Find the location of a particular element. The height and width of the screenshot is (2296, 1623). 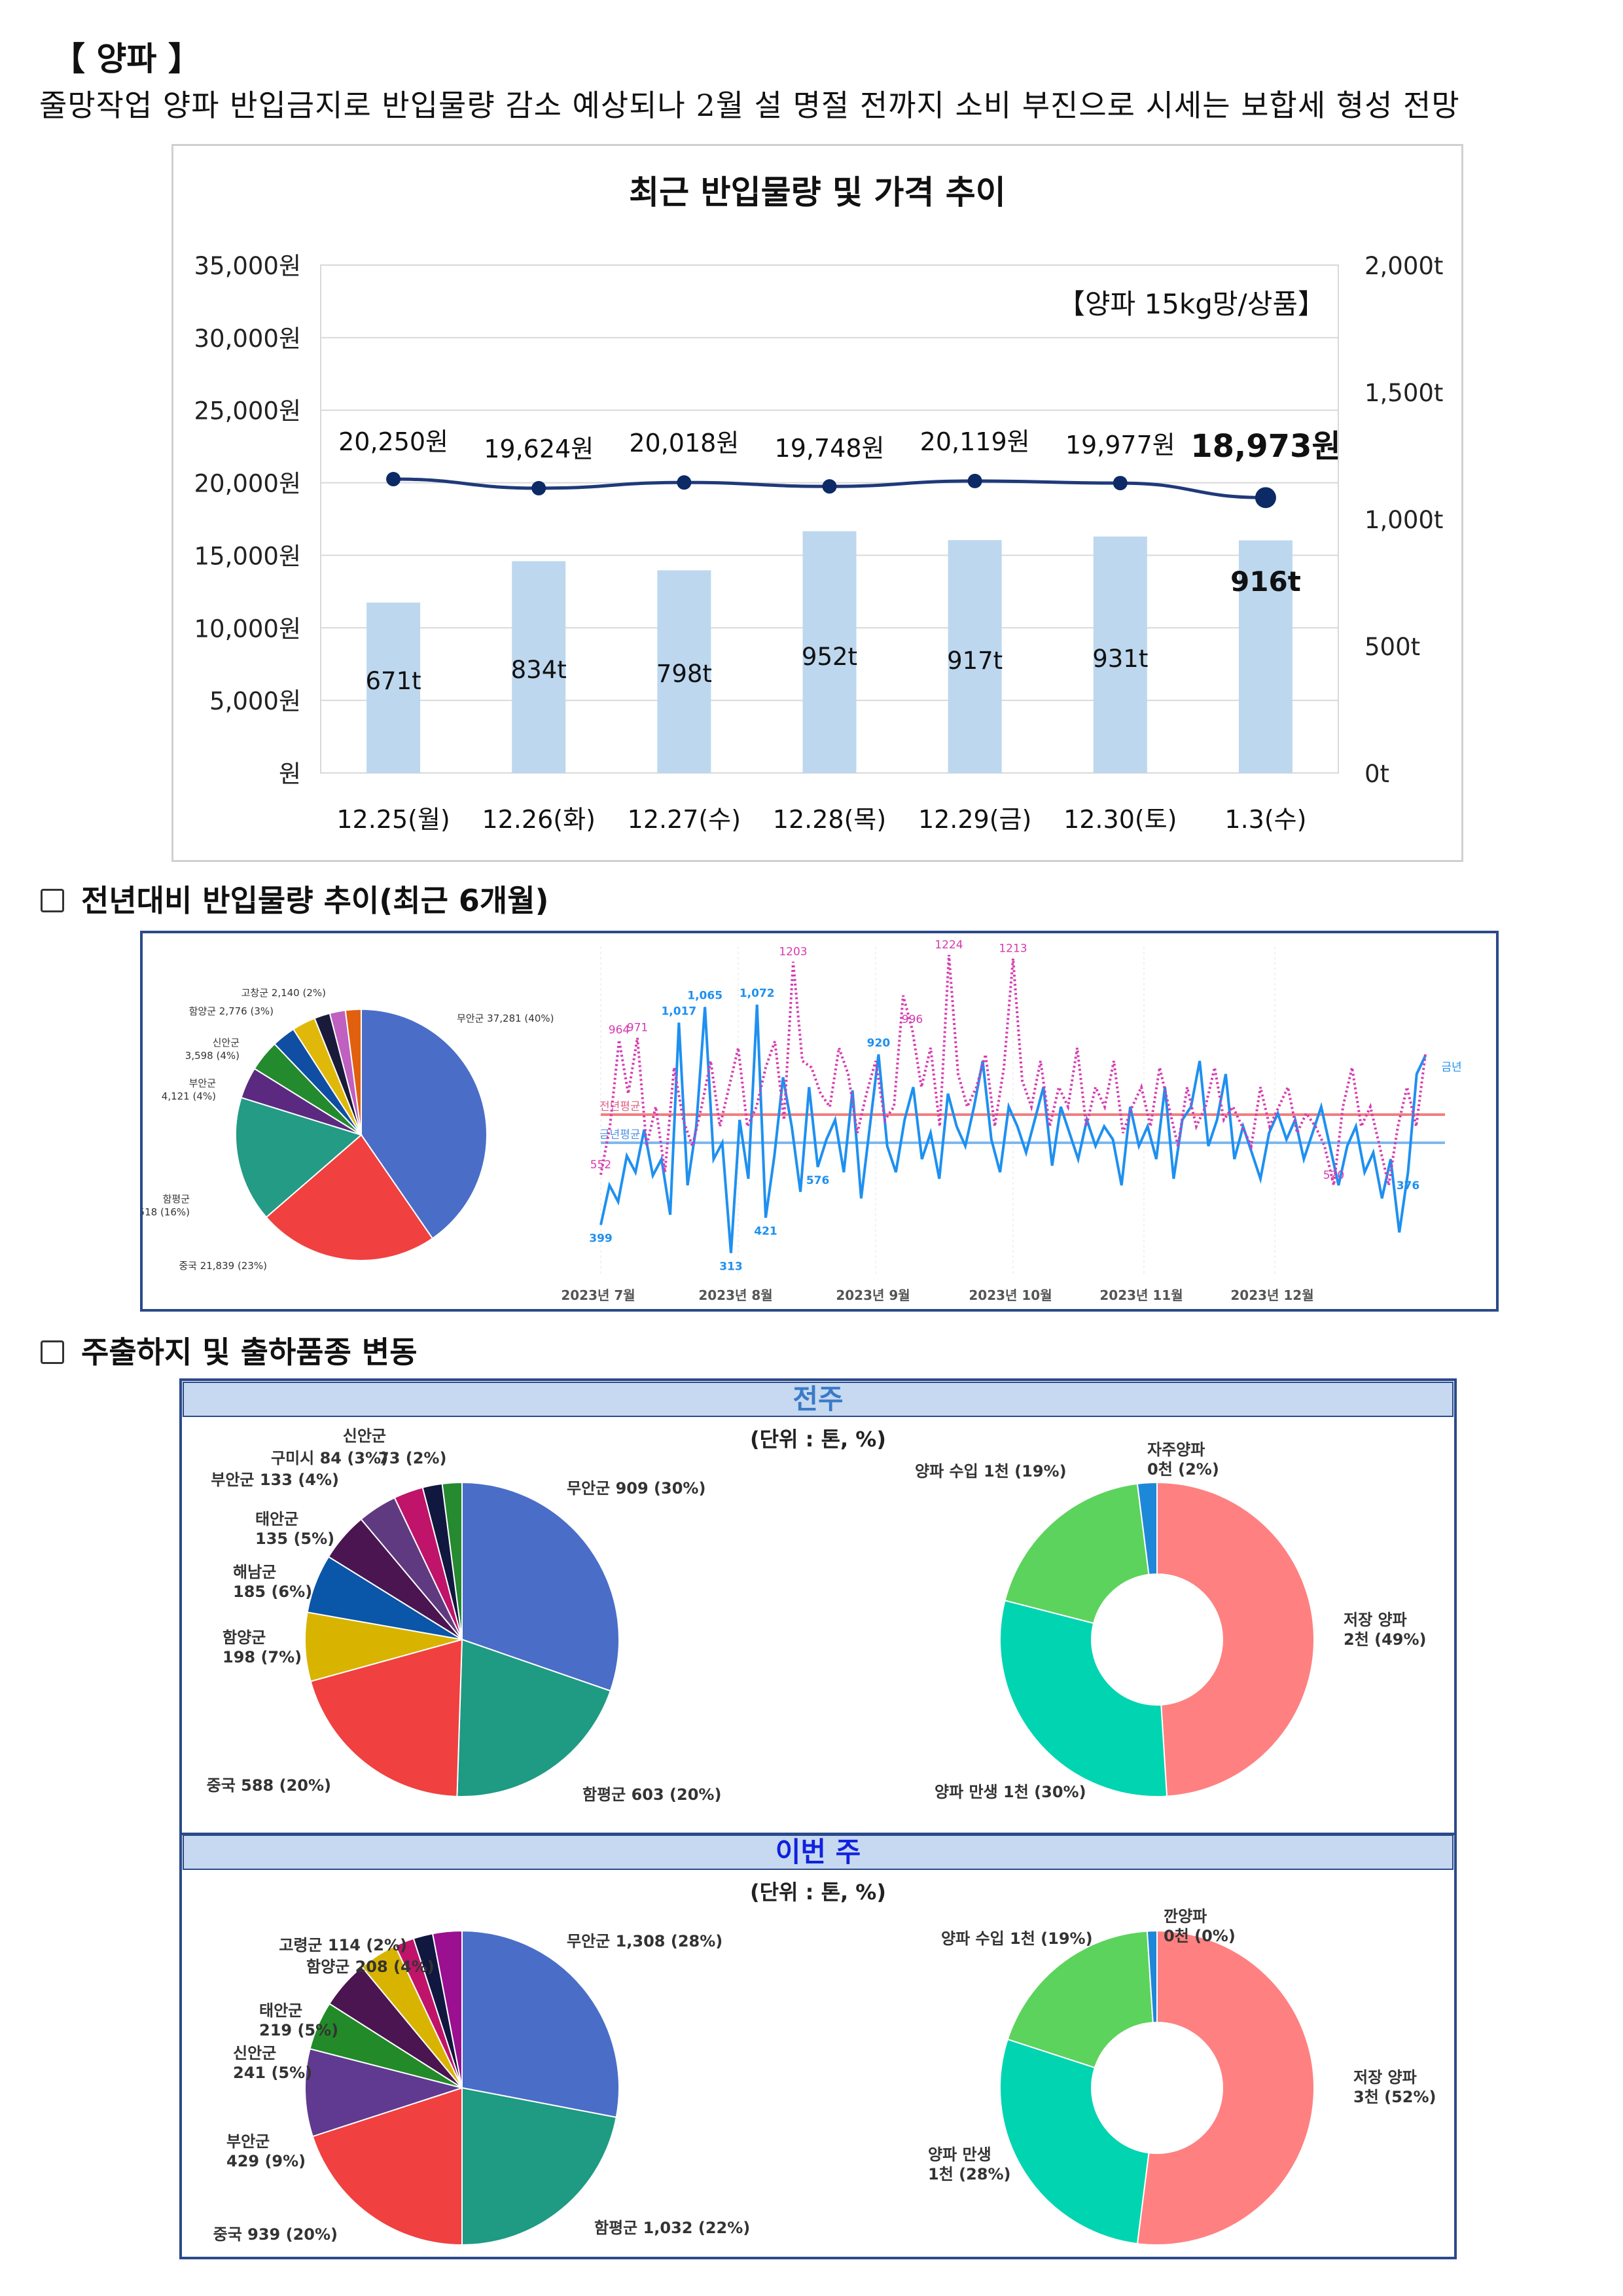

pie-label: 태안군 is located at coordinates (280, 2010).